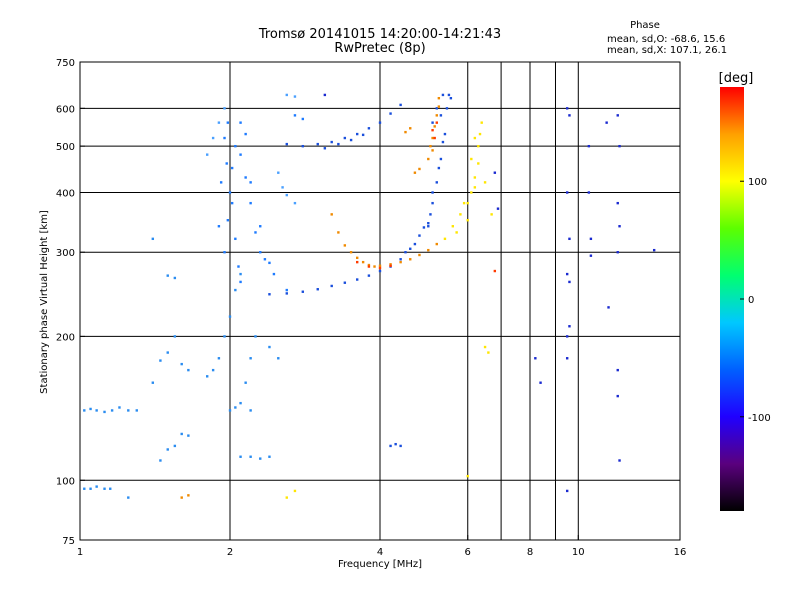 The height and width of the screenshot is (600, 800). Describe the element at coordinates (680, 552) in the screenshot. I see `x-tick-label: 16` at that location.